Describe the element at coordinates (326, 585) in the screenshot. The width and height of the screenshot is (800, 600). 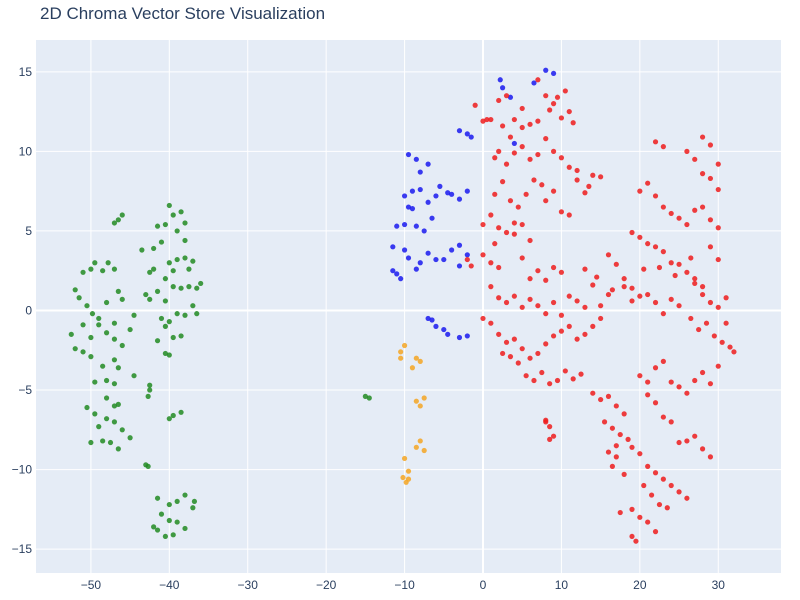
I see `x-tick-label: −20` at that location.